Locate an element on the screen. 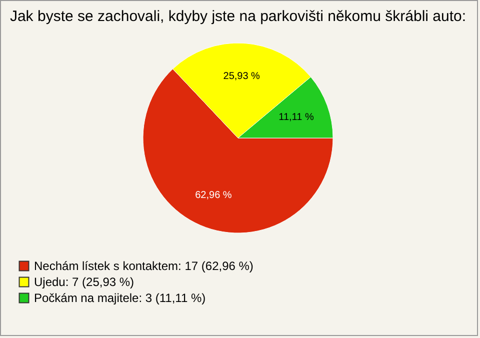 The image size is (480, 338). data-label: 25,93 % is located at coordinates (241, 76).